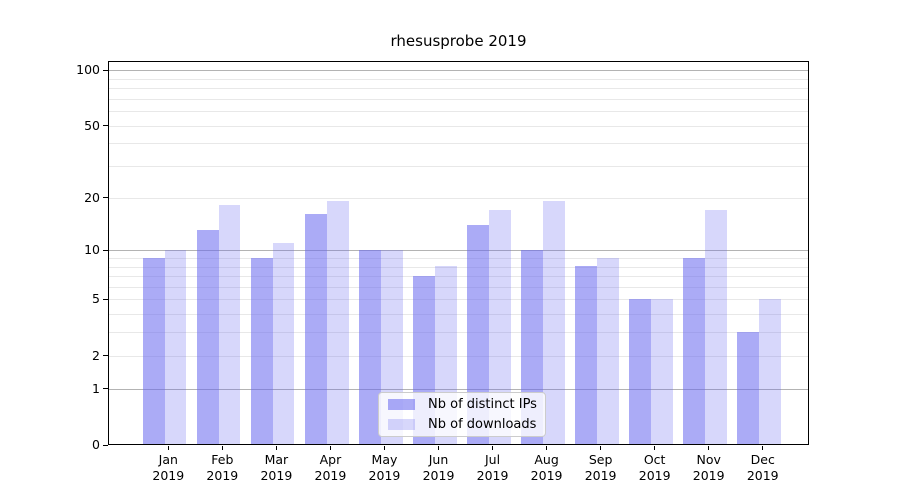 The width and height of the screenshot is (900, 500). What do you see at coordinates (208, 337) in the screenshot?
I see `bar-ips-feb` at bounding box center [208, 337].